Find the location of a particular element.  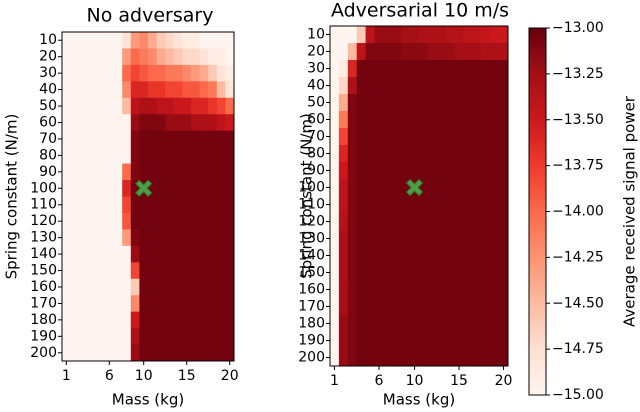

y-tick-label: 120 is located at coordinates (311, 222).